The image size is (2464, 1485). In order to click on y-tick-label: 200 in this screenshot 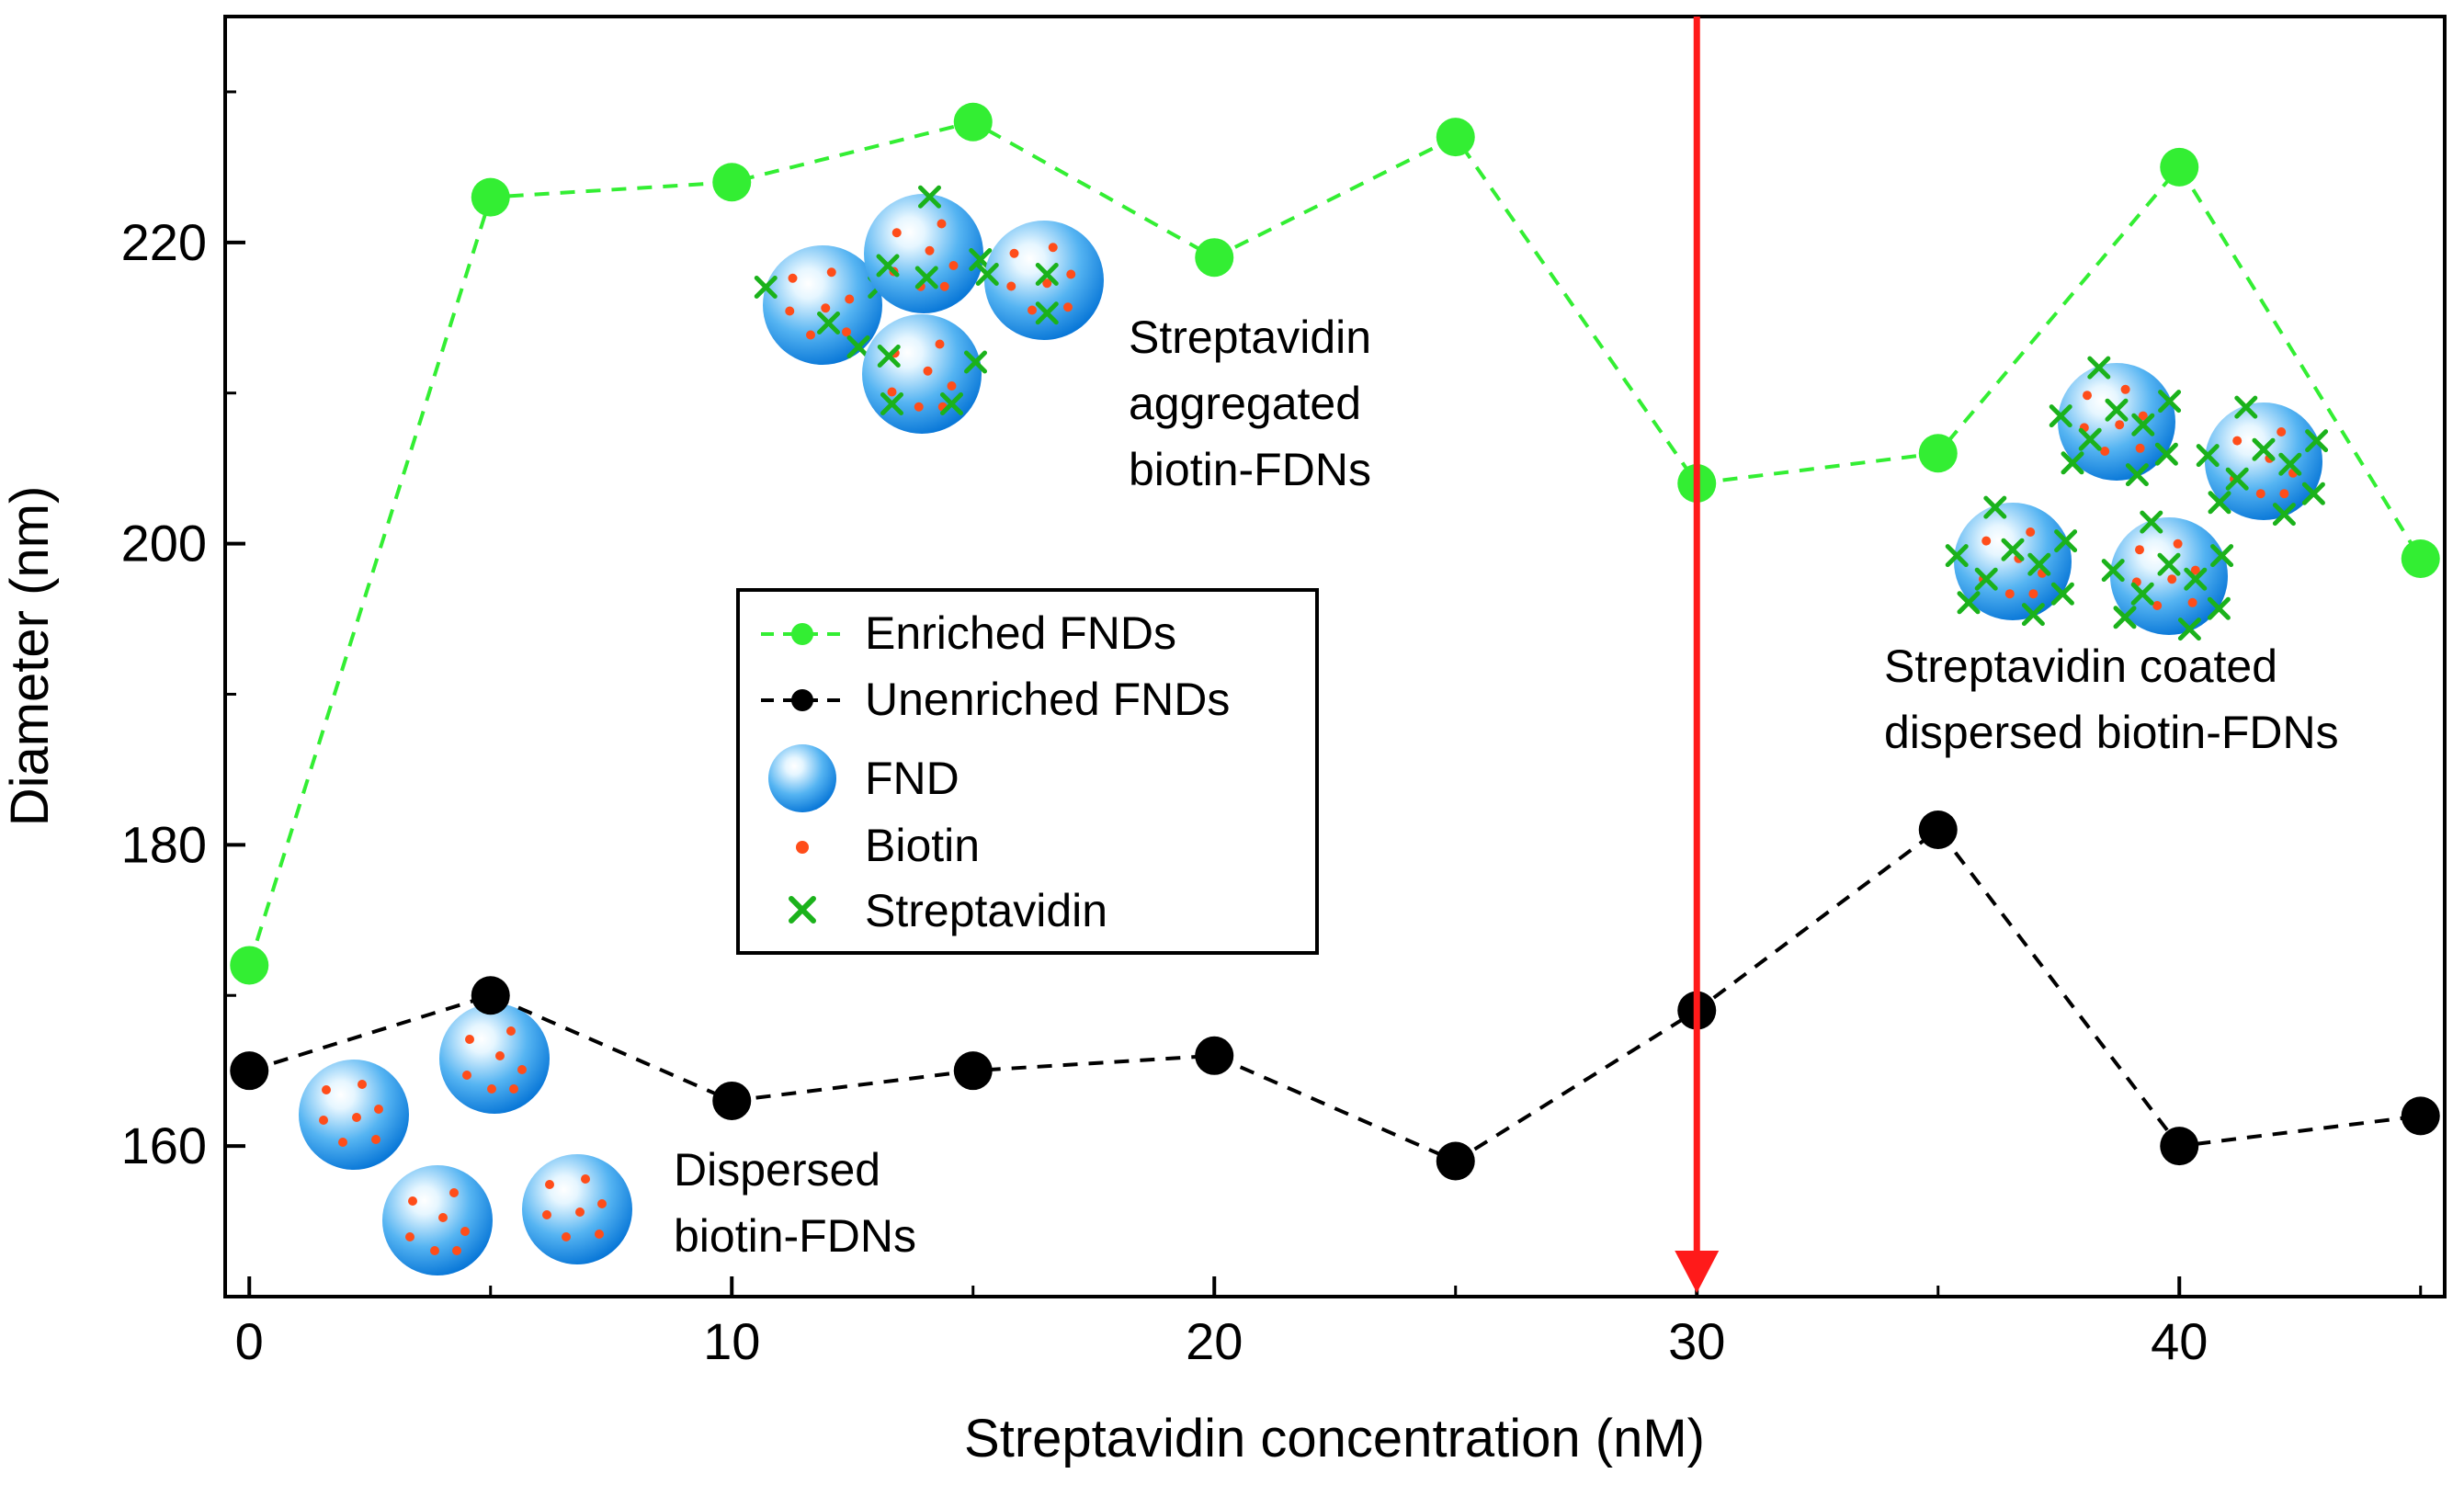, I will do `click(164, 543)`.